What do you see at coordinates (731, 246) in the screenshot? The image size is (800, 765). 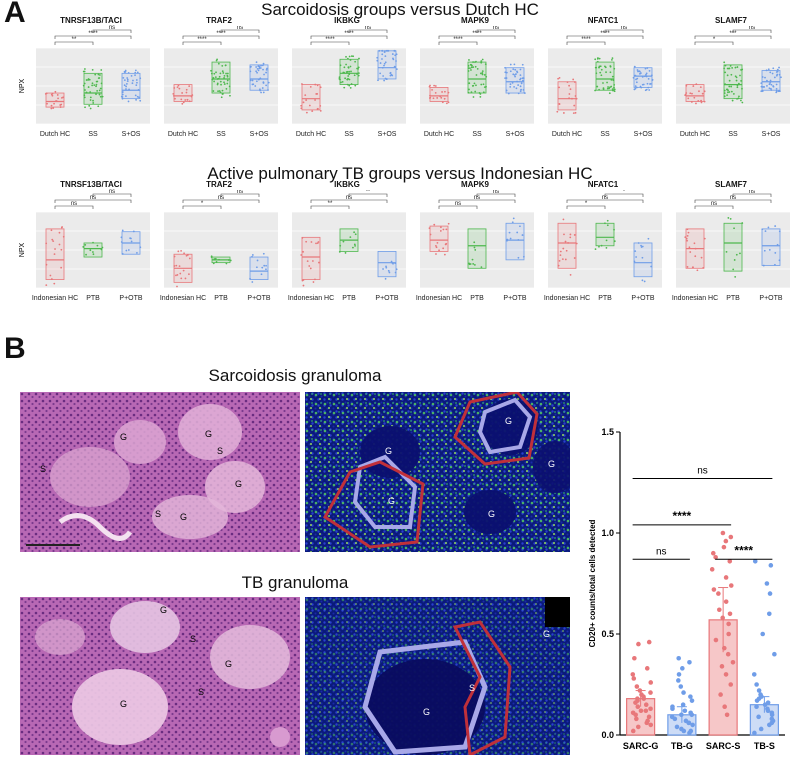 I see `npx-plot-svg: Indonesian HC PTB P+OTB ns ns ns` at bounding box center [731, 246].